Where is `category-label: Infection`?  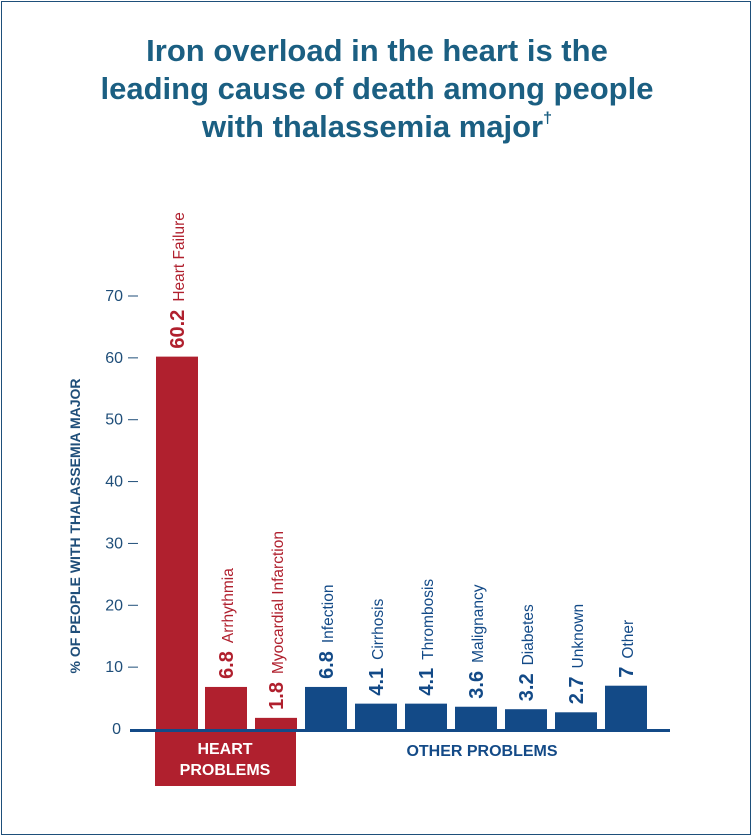 category-label: Infection is located at coordinates (328, 614).